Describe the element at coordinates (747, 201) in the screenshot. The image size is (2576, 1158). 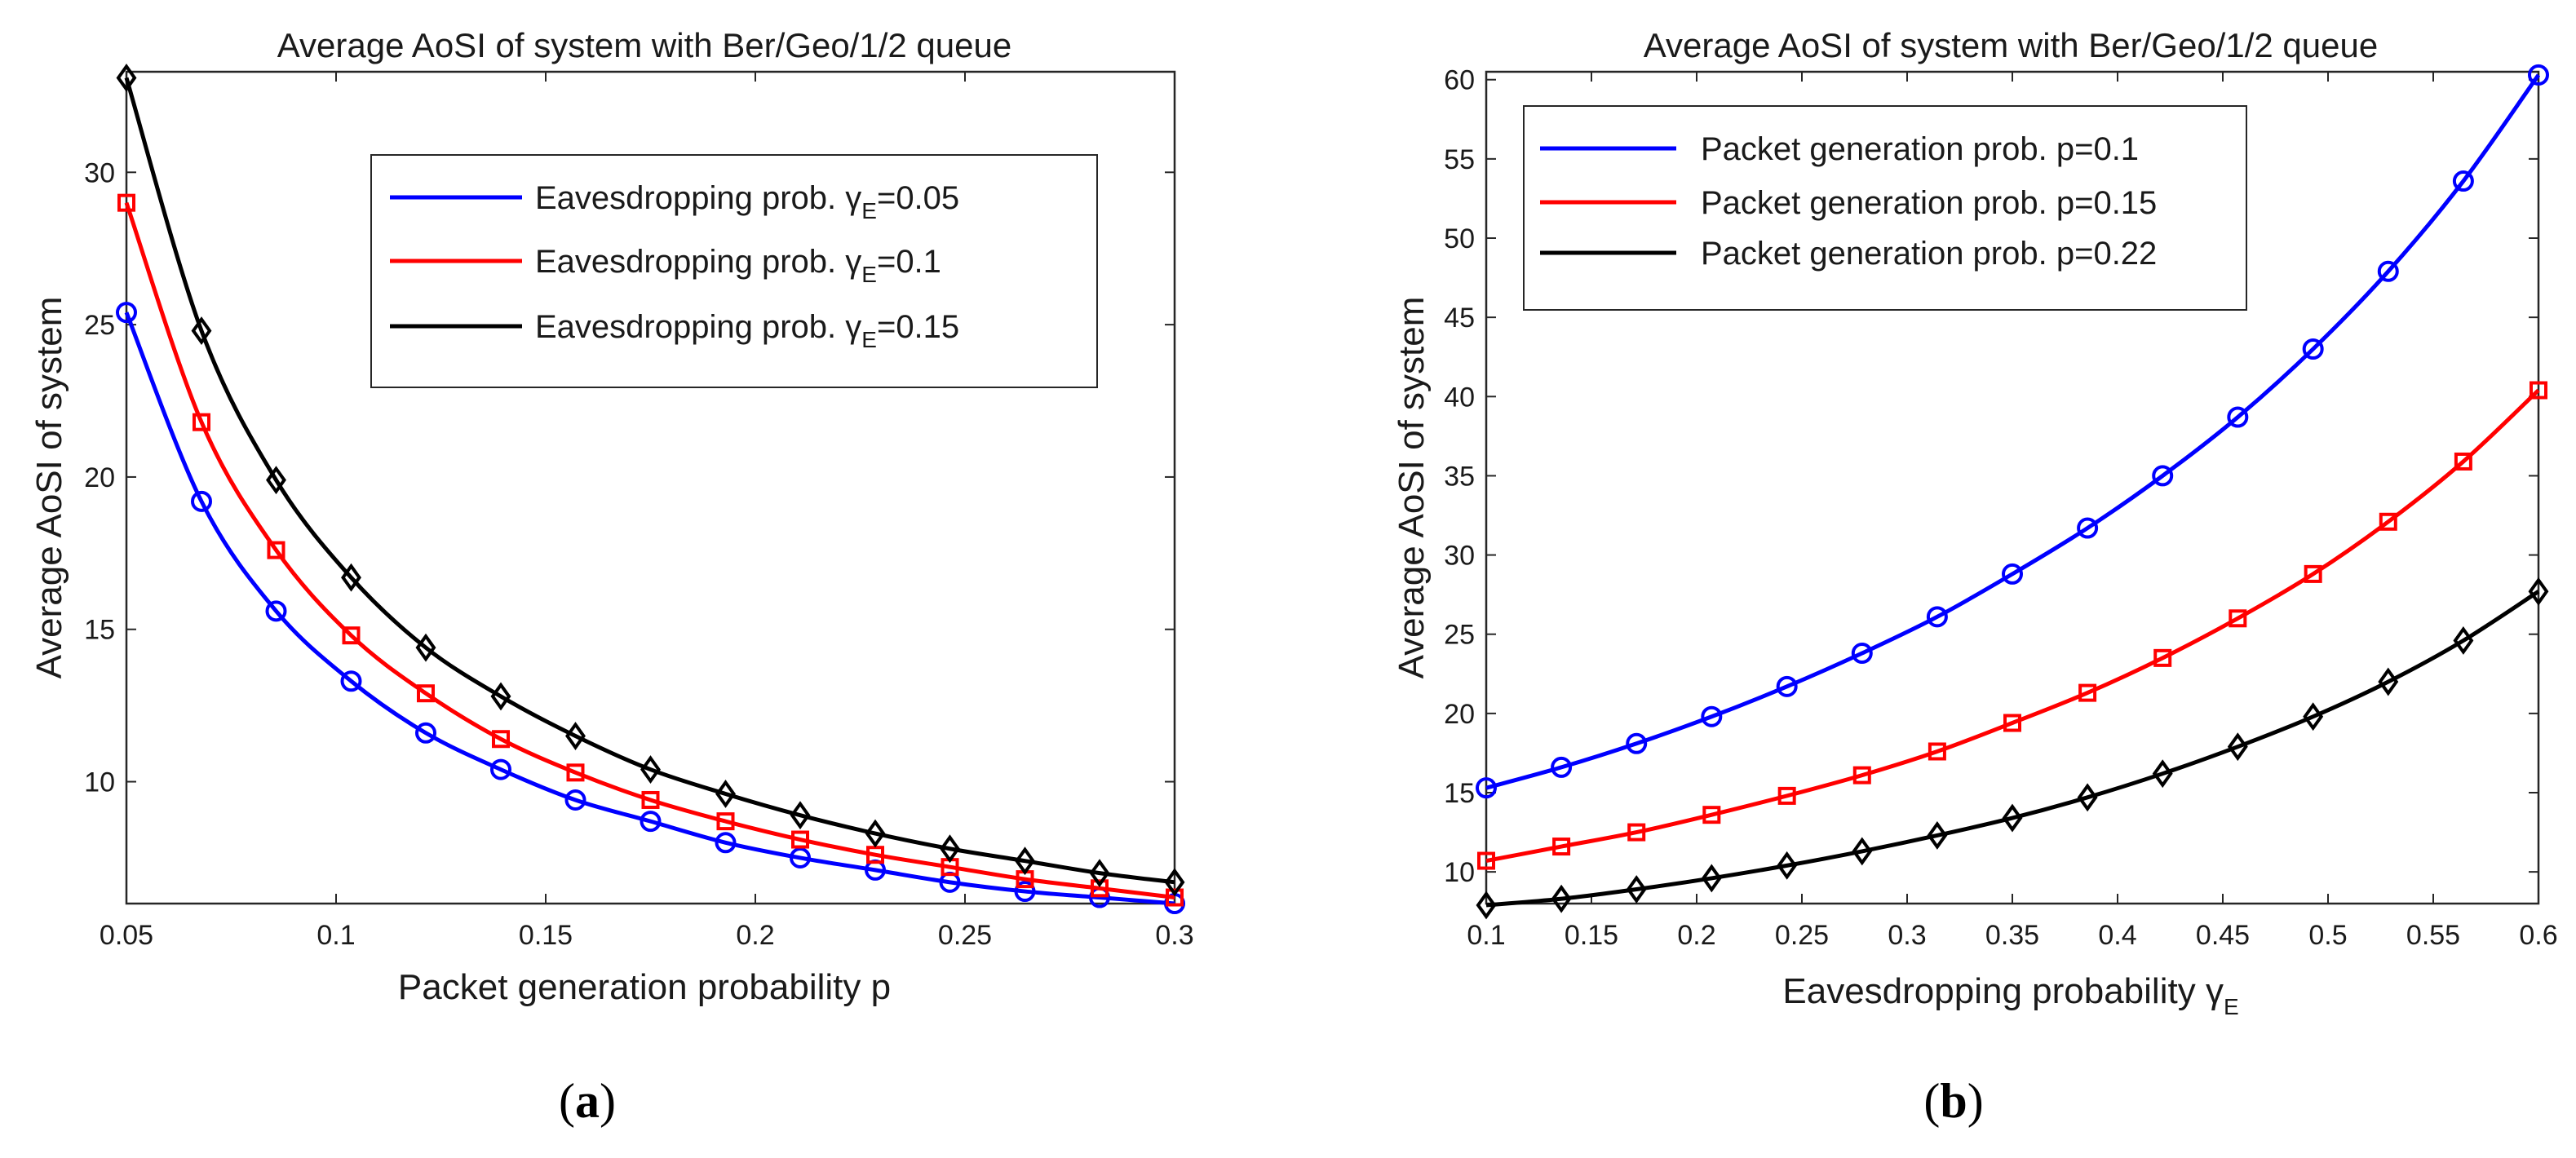
I see `chart-a-legend-label: Eavesdropping prob. γE=0.05` at that location.